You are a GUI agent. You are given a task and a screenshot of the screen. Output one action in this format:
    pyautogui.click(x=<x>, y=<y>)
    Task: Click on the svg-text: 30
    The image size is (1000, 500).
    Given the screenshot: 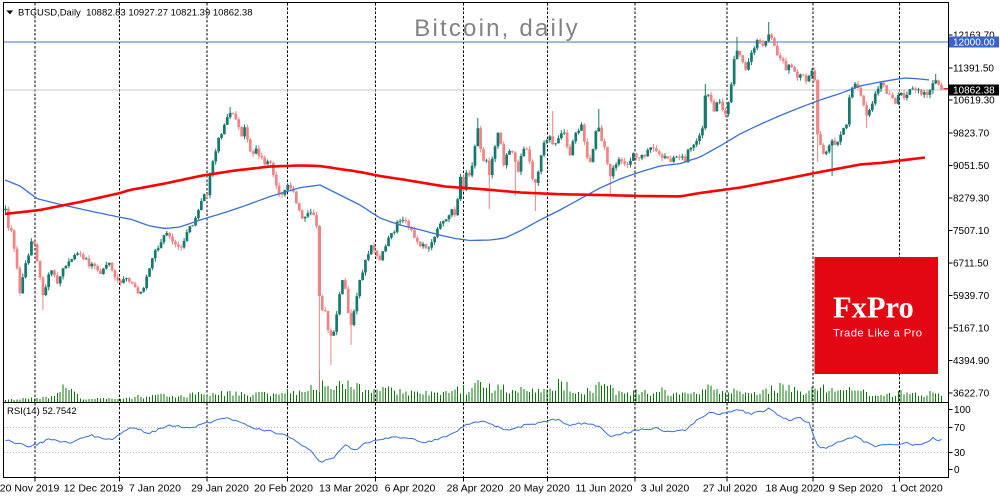 What is the action you would take?
    pyautogui.click(x=960, y=453)
    